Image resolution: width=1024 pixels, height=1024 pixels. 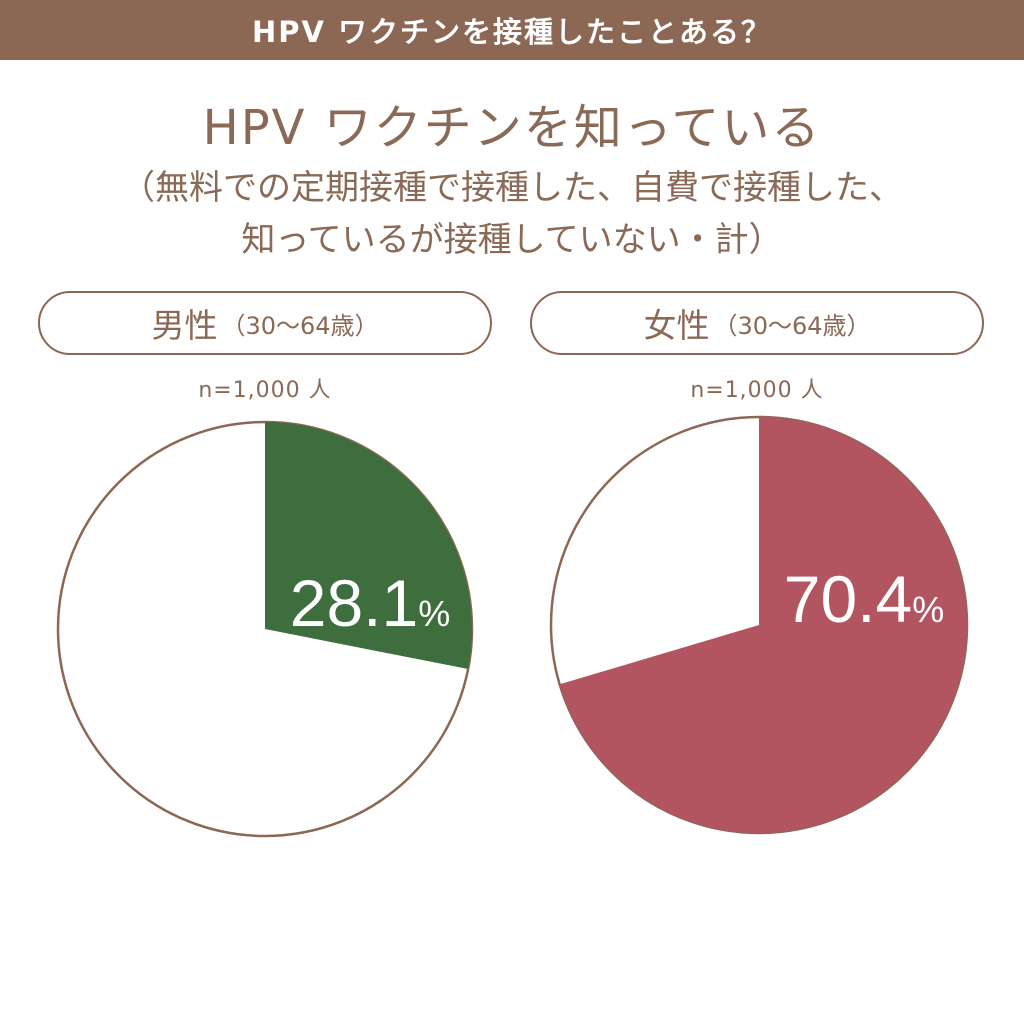 I want to click on subtitle-line-2: 知っているが接種していない・計）, so click(x=512, y=240).